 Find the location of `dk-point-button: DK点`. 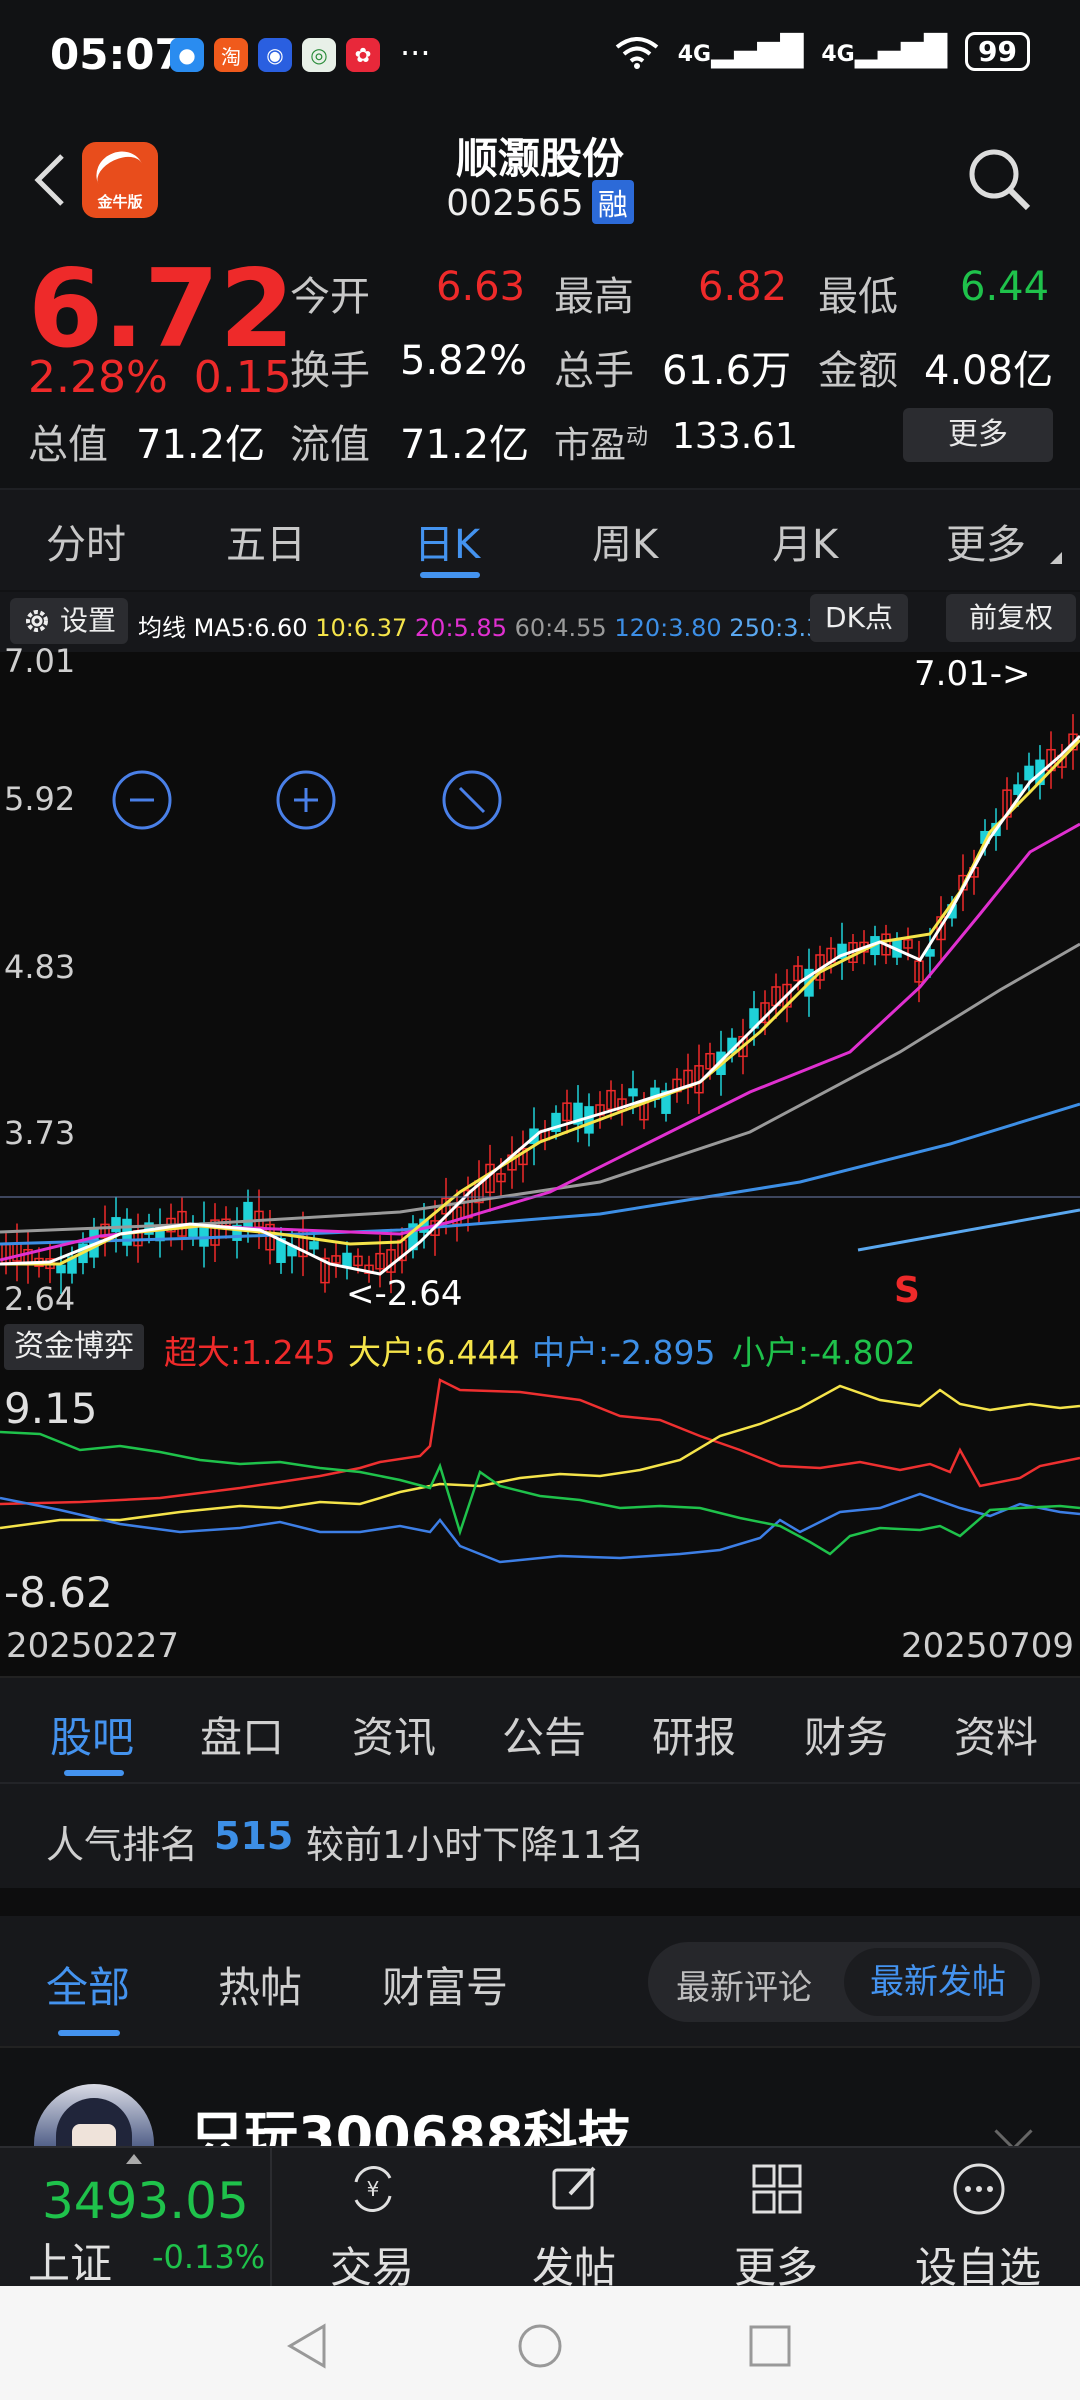

dk-point-button: DK点 is located at coordinates (859, 618).